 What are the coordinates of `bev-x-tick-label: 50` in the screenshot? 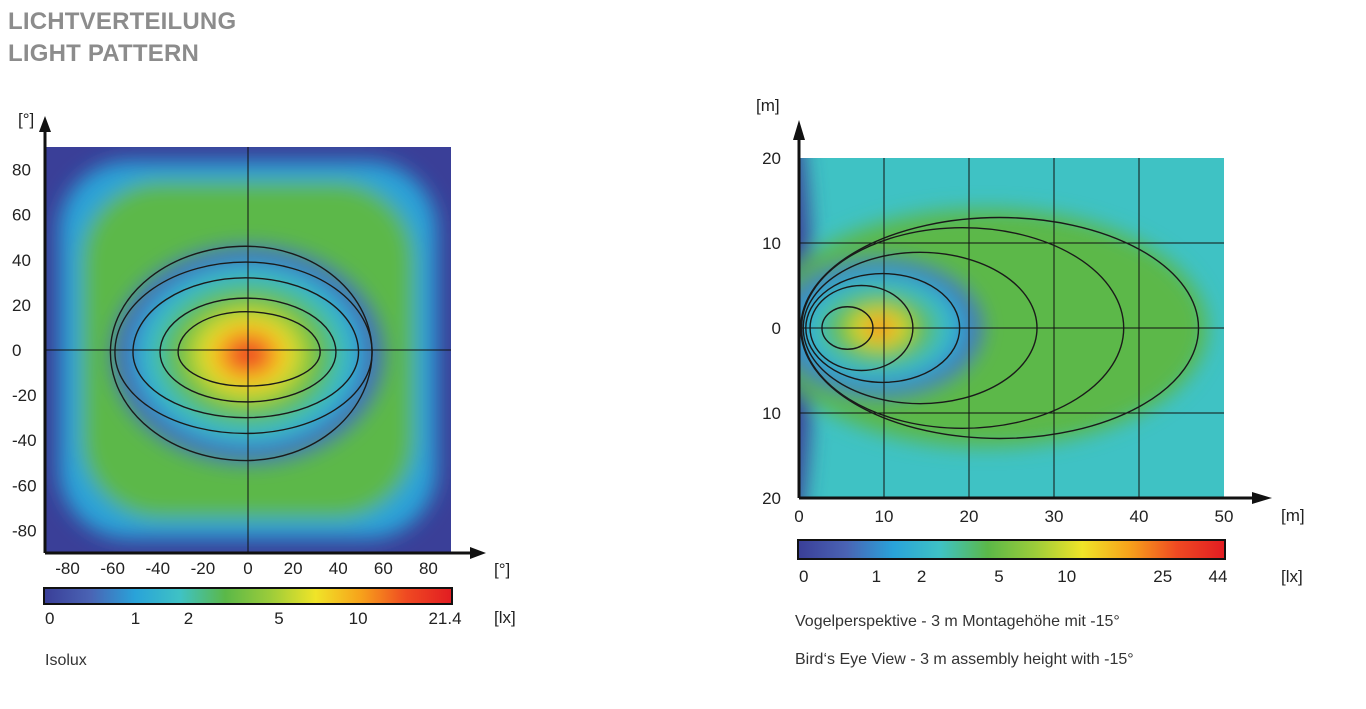 It's located at (1224, 516).